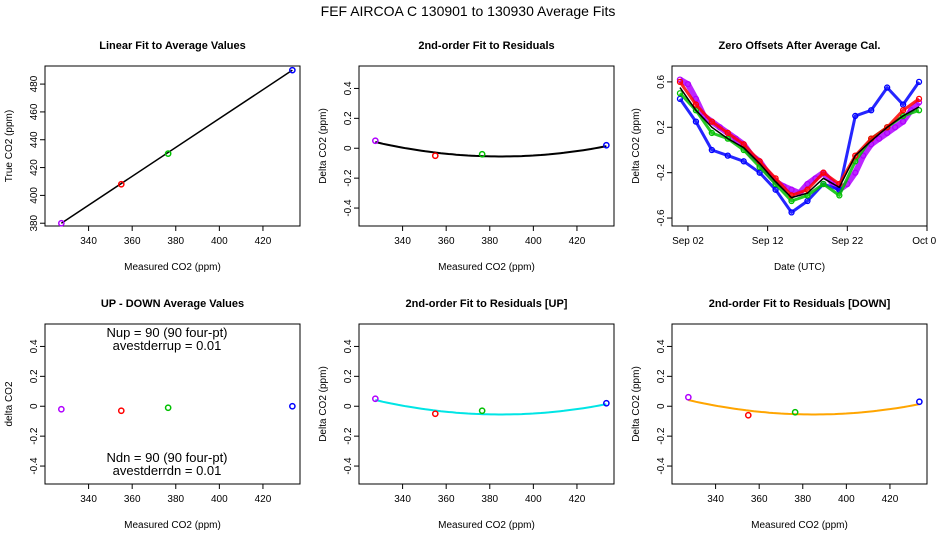 This screenshot has width=936, height=540. I want to click on y-tick-label: 420, so click(34, 167).